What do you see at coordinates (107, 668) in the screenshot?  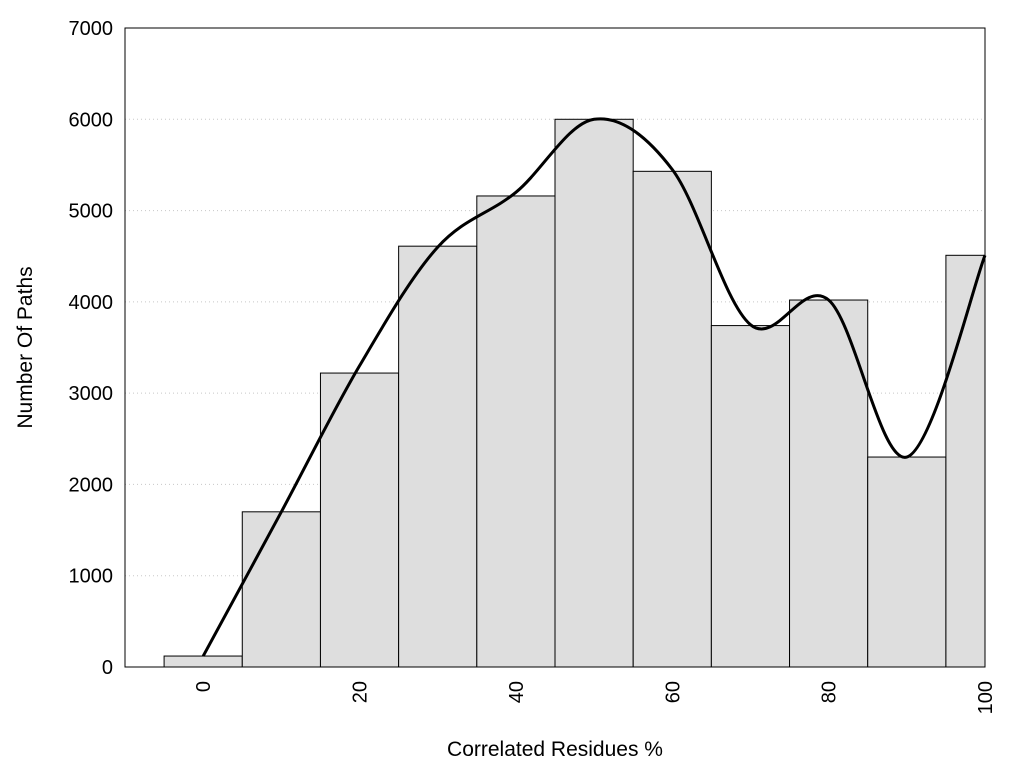 I see `y-tick-label: 0` at bounding box center [107, 668].